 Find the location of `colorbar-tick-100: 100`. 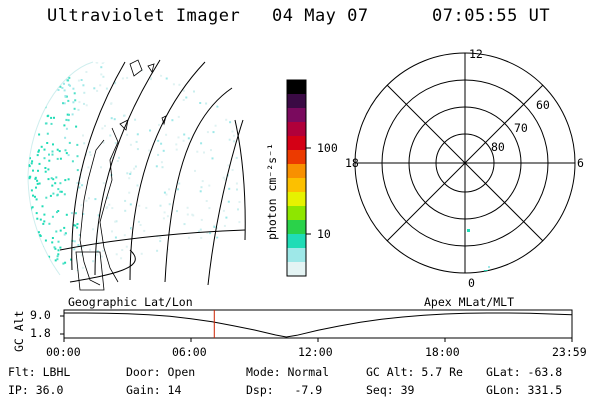

colorbar-tick-100: 100 is located at coordinates (327, 148).